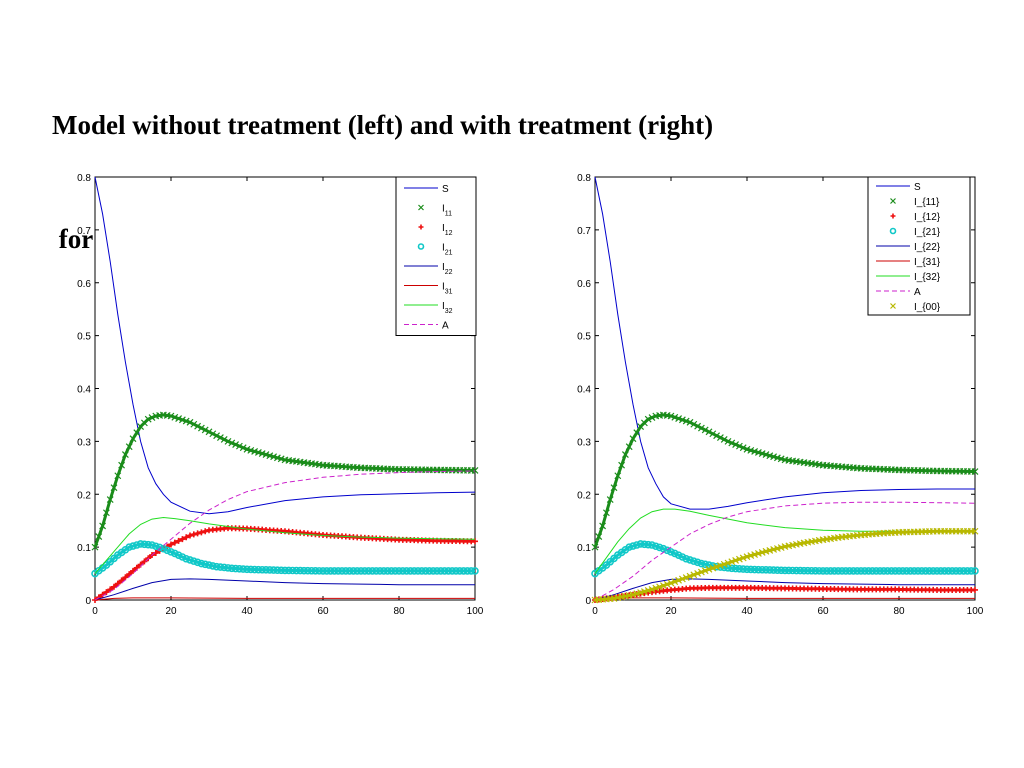  I want to click on legend-label-text: I_{22}, so click(927, 247).